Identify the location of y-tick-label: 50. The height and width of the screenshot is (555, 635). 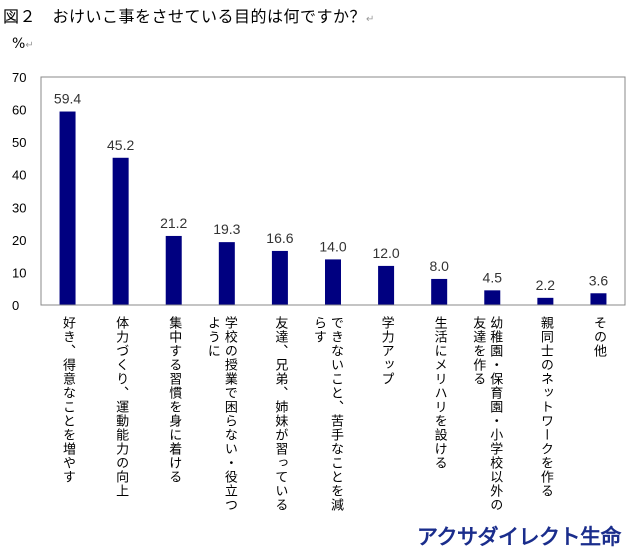
(19, 142).